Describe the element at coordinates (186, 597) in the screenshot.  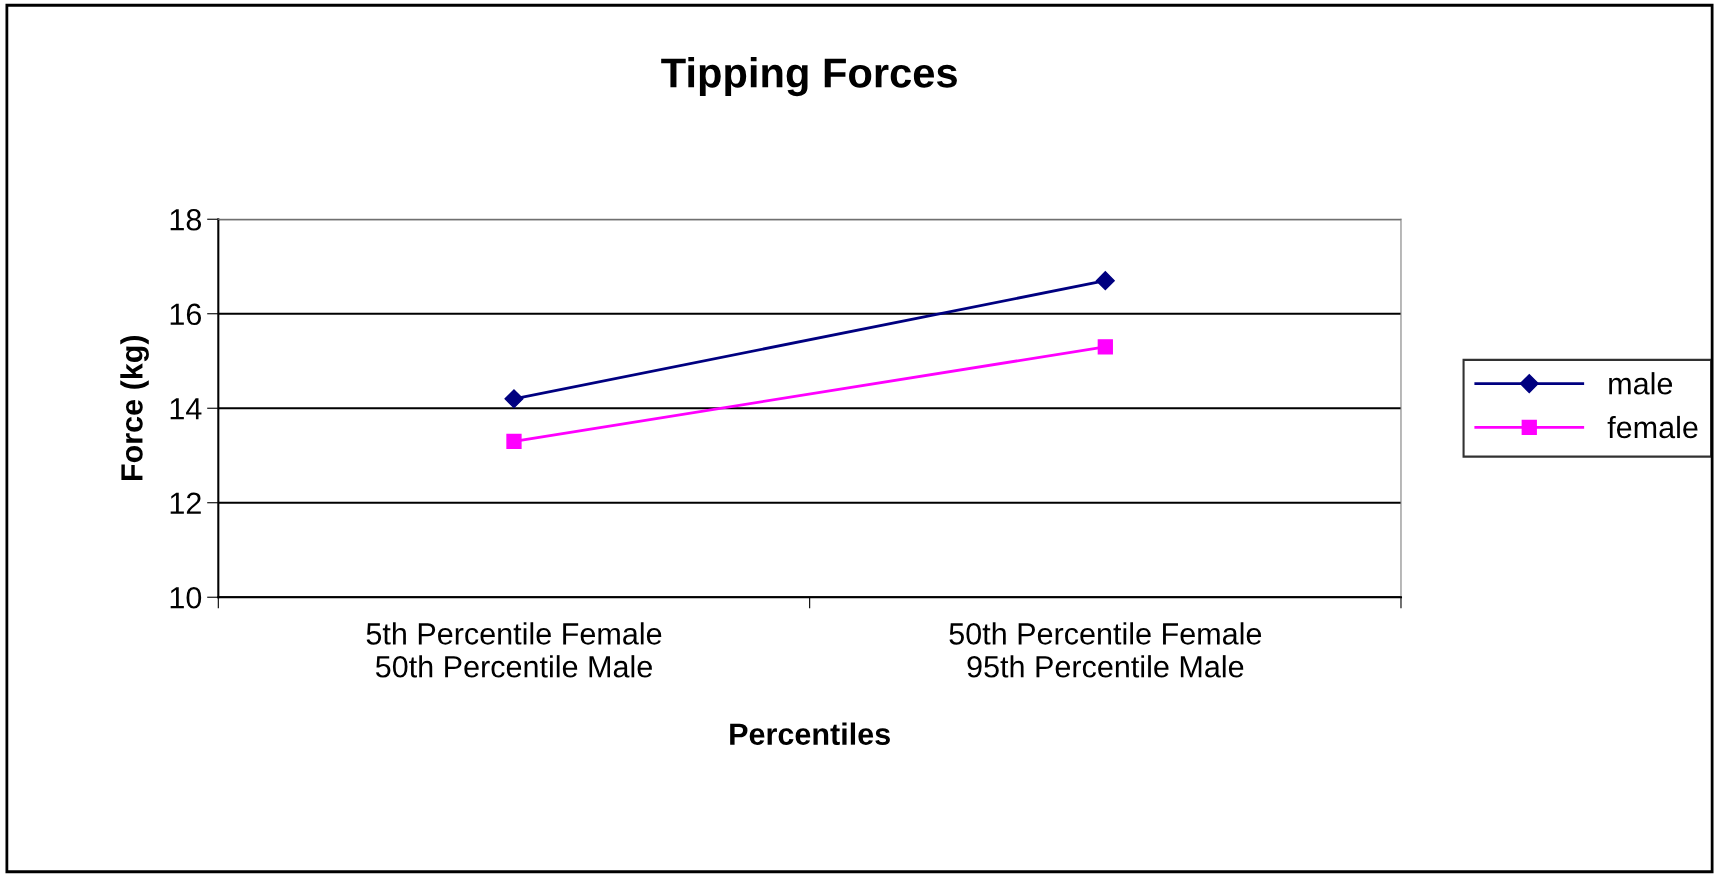
I see `y-tick-label: 10` at that location.